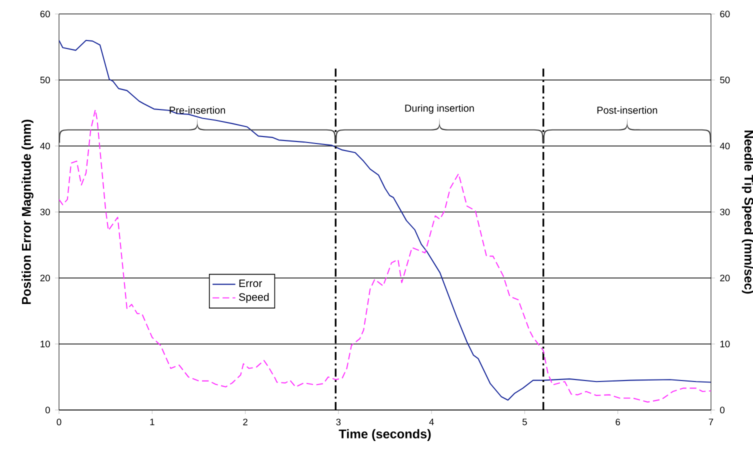  I want to click on y-tick-label: 0, so click(47, 410).